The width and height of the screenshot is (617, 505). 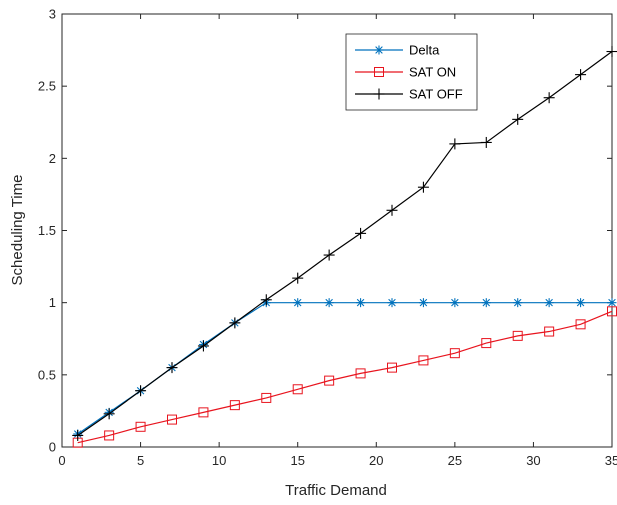 I want to click on y-tick-label: 2, so click(x=52, y=158).